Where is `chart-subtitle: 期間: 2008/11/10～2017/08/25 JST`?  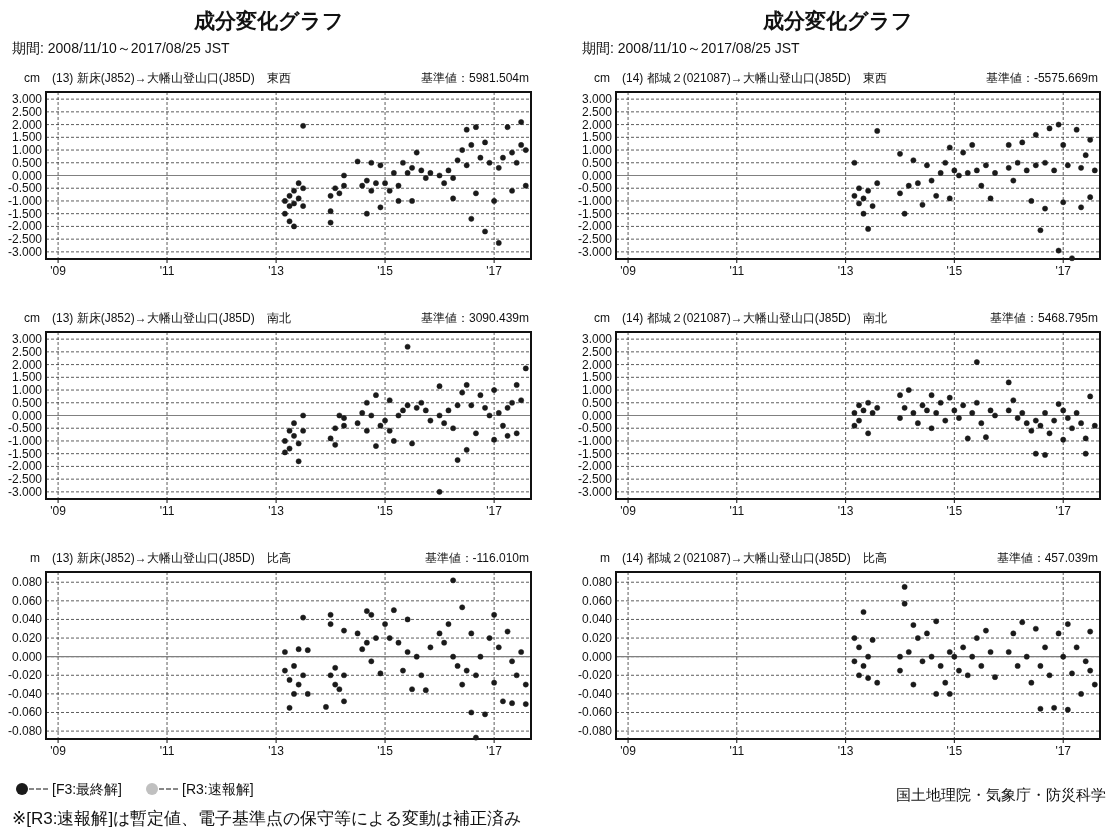 chart-subtitle: 期間: 2008/11/10～2017/08/25 JST is located at coordinates (691, 48).